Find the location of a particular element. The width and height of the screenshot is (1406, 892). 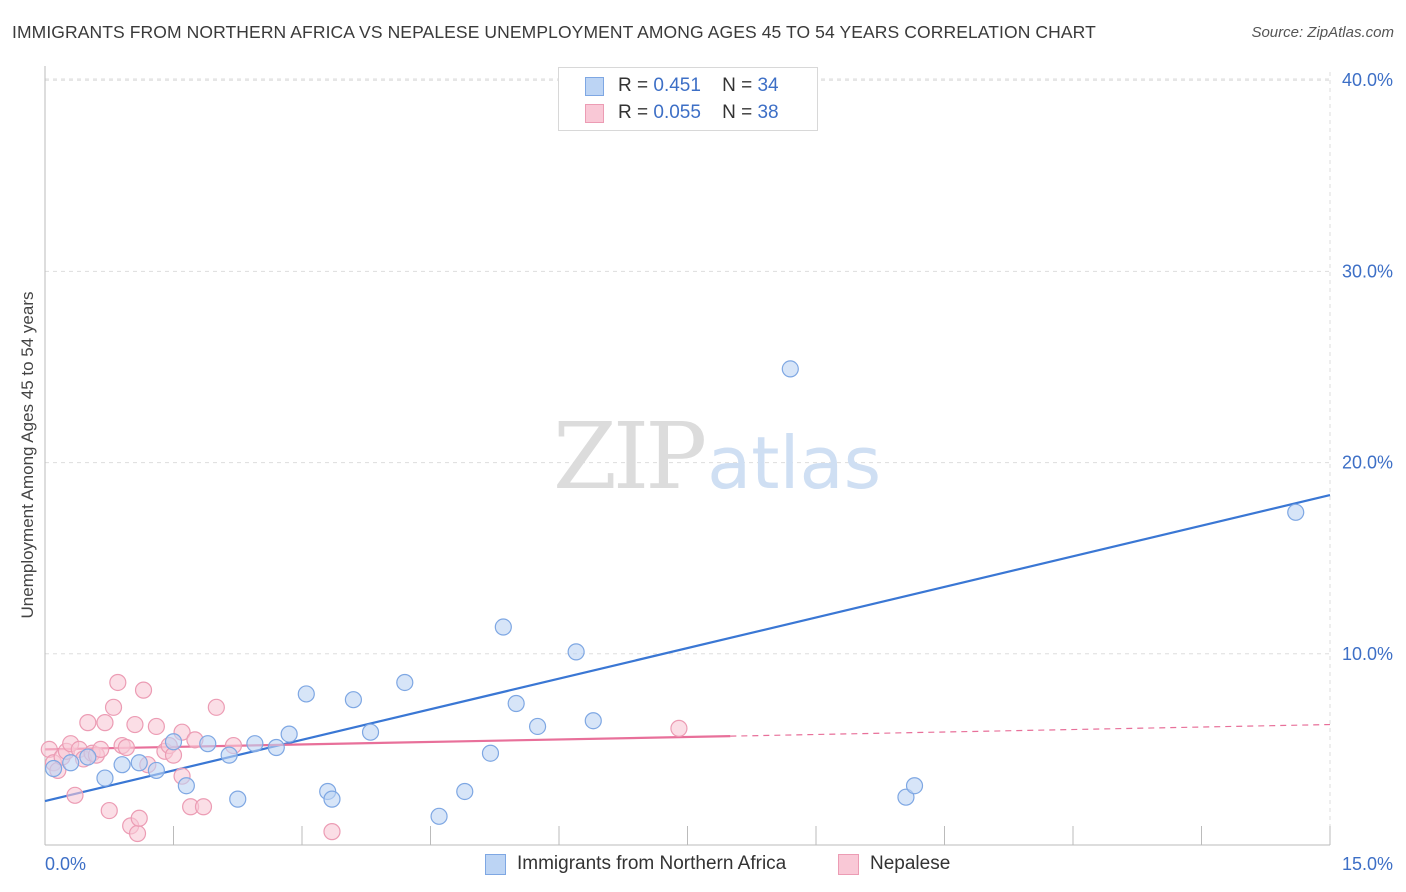

r-value: 0.451 is located at coordinates (677, 85).